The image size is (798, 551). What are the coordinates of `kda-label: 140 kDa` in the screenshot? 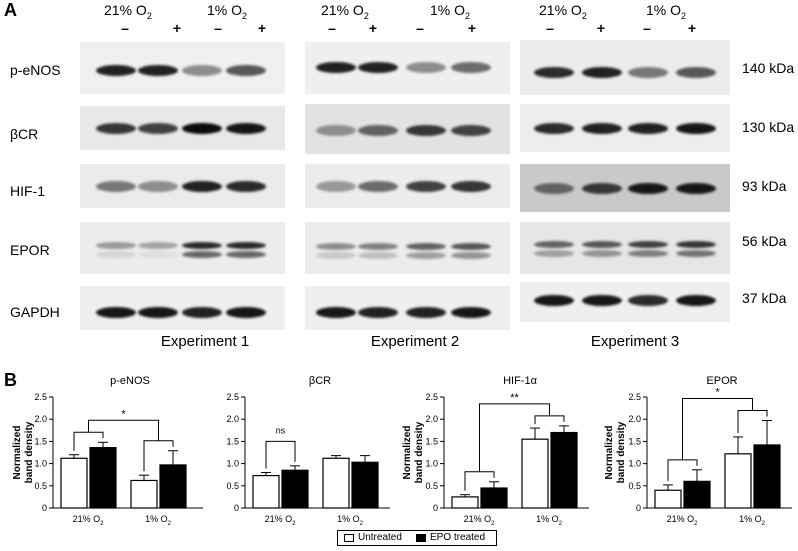 It's located at (768, 68).